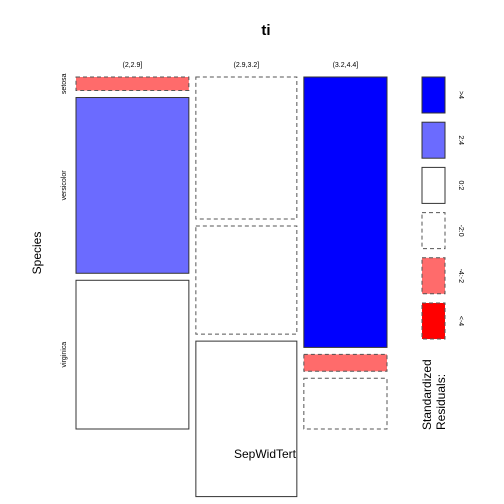 The image size is (504, 504). Describe the element at coordinates (265, 30) in the screenshot. I see `chart-title: ti` at that location.